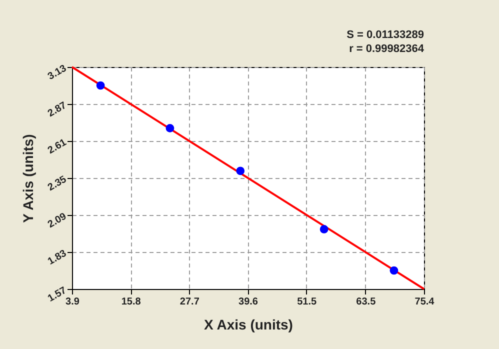 This screenshot has height=349, width=499. Describe the element at coordinates (366, 302) in the screenshot. I see `x-tick-label: 63.5` at that location.